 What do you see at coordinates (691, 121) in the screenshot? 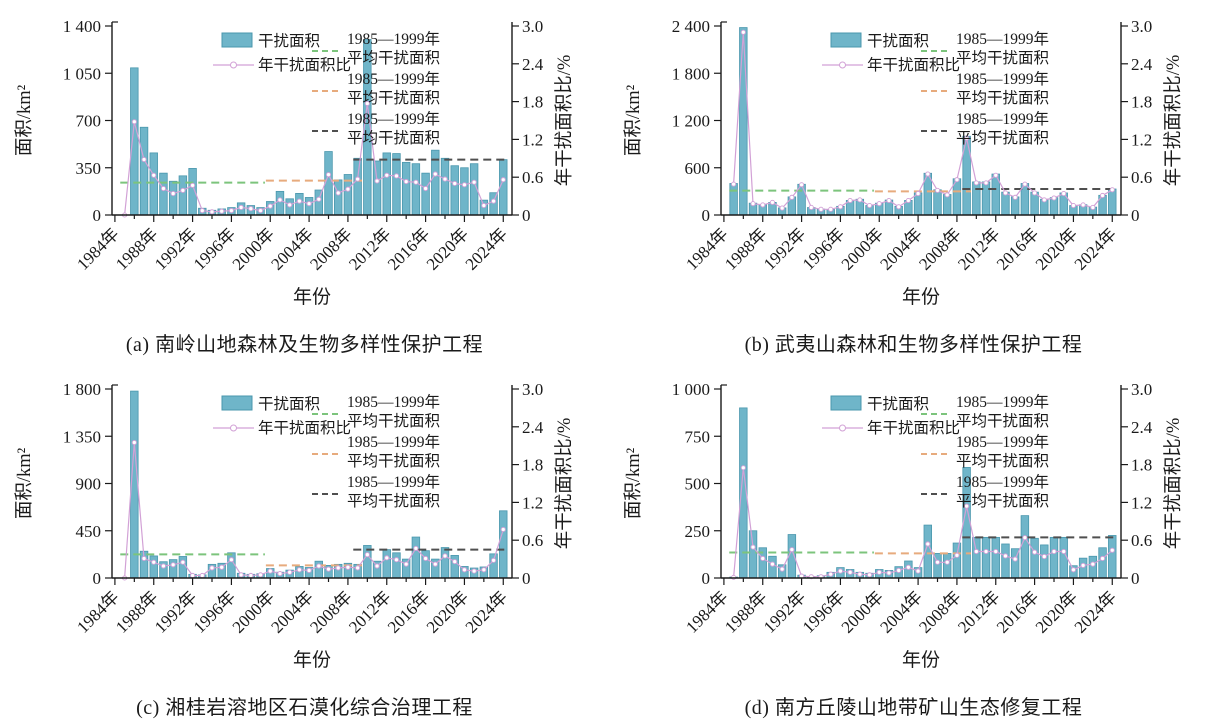
I see `left-tick-label: 1 200` at bounding box center [691, 121].